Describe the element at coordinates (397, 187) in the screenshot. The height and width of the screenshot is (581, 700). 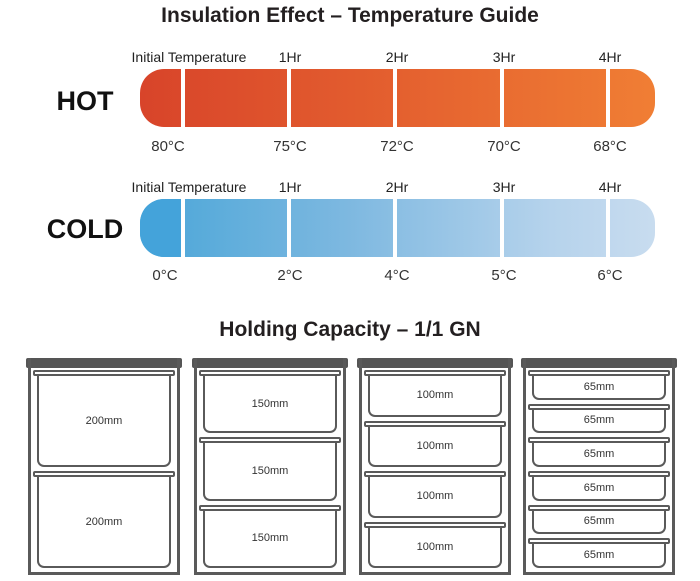
I see `cold-header-2hr: 2Hr` at that location.